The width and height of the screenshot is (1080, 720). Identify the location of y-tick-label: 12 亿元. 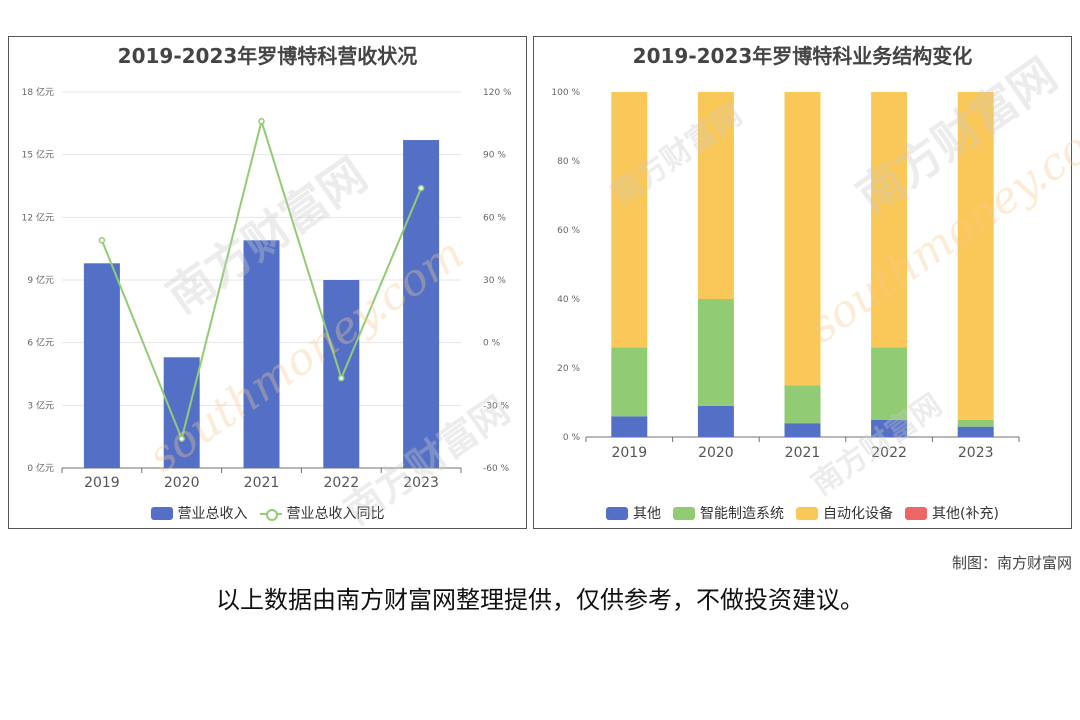
(38, 217).